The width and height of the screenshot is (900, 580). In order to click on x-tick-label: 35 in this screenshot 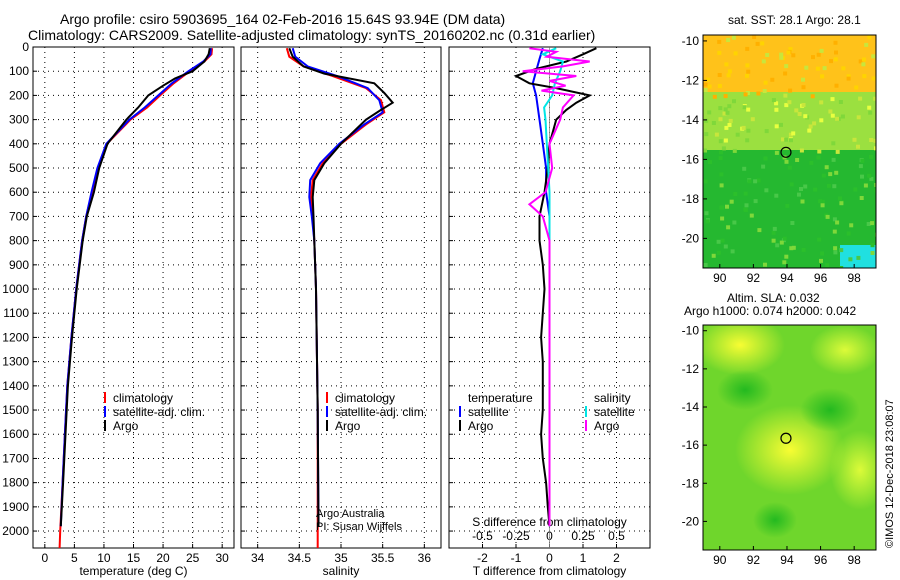, I will do `click(341, 558)`.